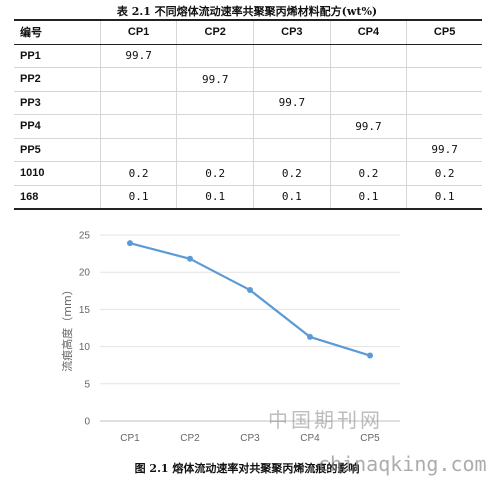  I want to click on y-tick-label: 15, so click(85, 310).